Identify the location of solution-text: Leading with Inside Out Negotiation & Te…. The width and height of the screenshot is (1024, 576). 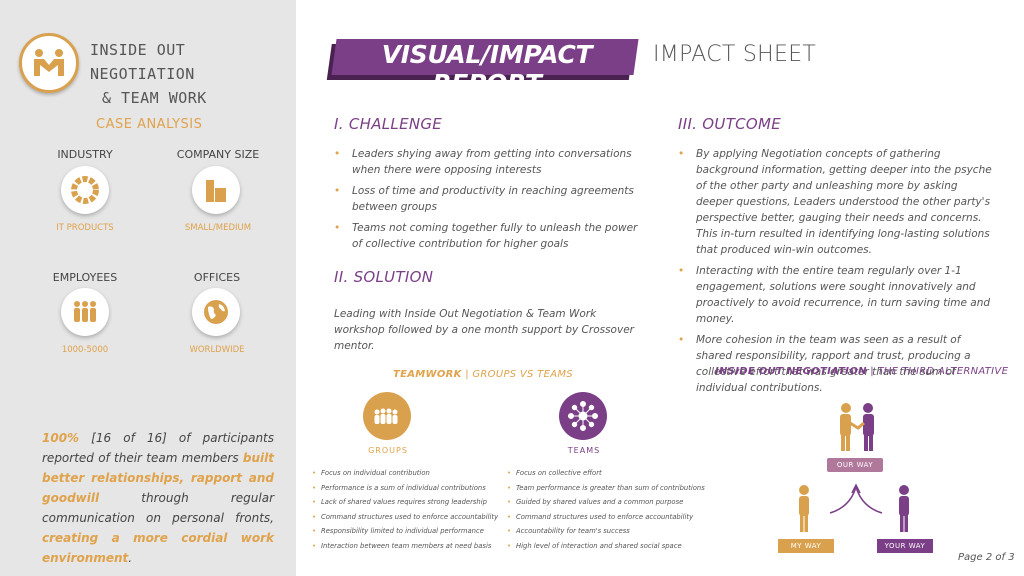
(484, 330).